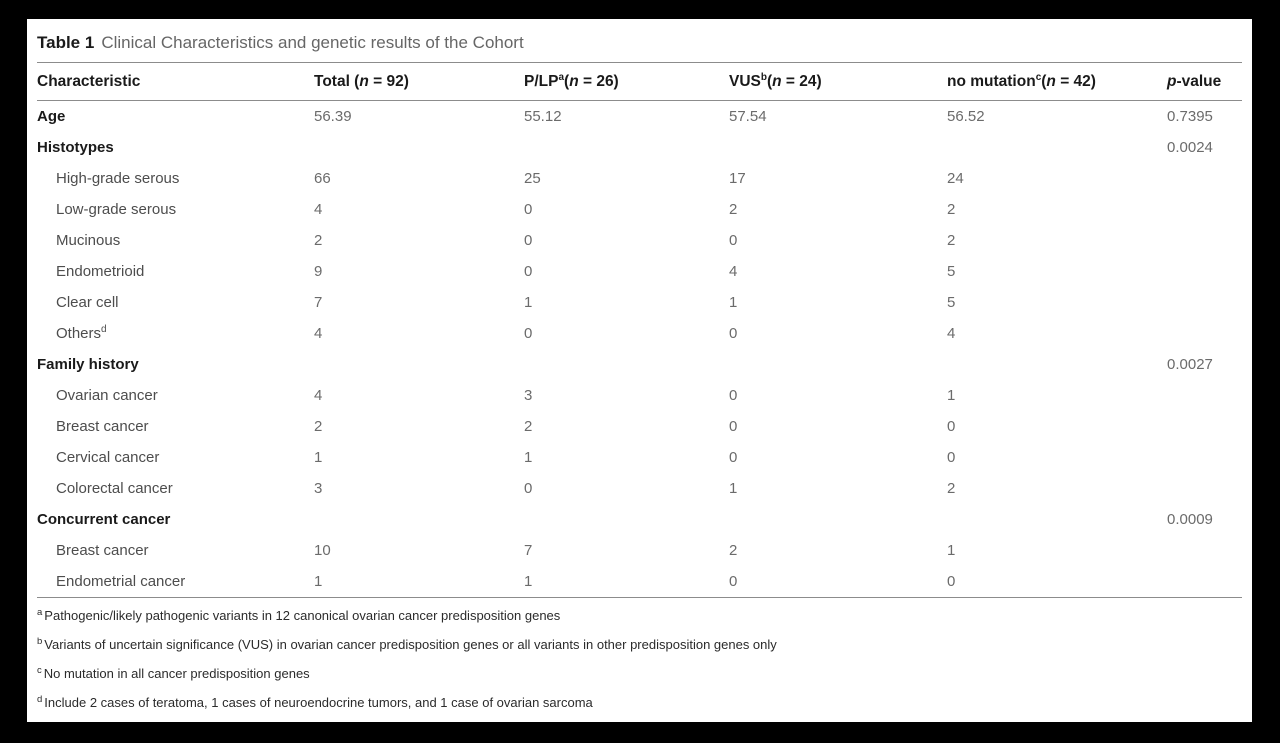 The width and height of the screenshot is (1280, 743). Describe the element at coordinates (318, 302) in the screenshot. I see `cell-value: 7` at that location.